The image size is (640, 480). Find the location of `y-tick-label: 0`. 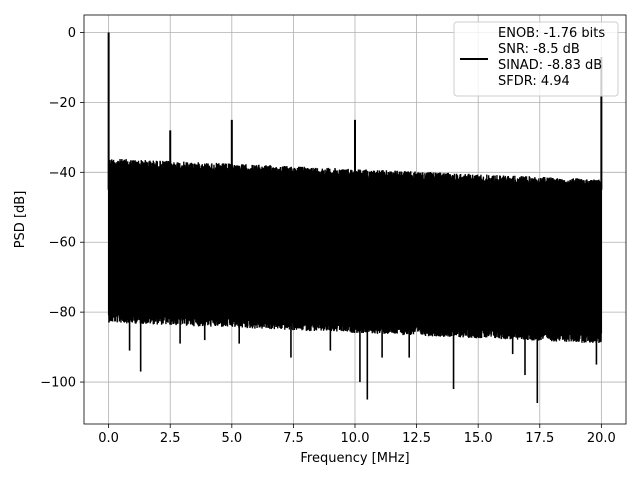

y-tick-label: 0 is located at coordinates (72, 33).